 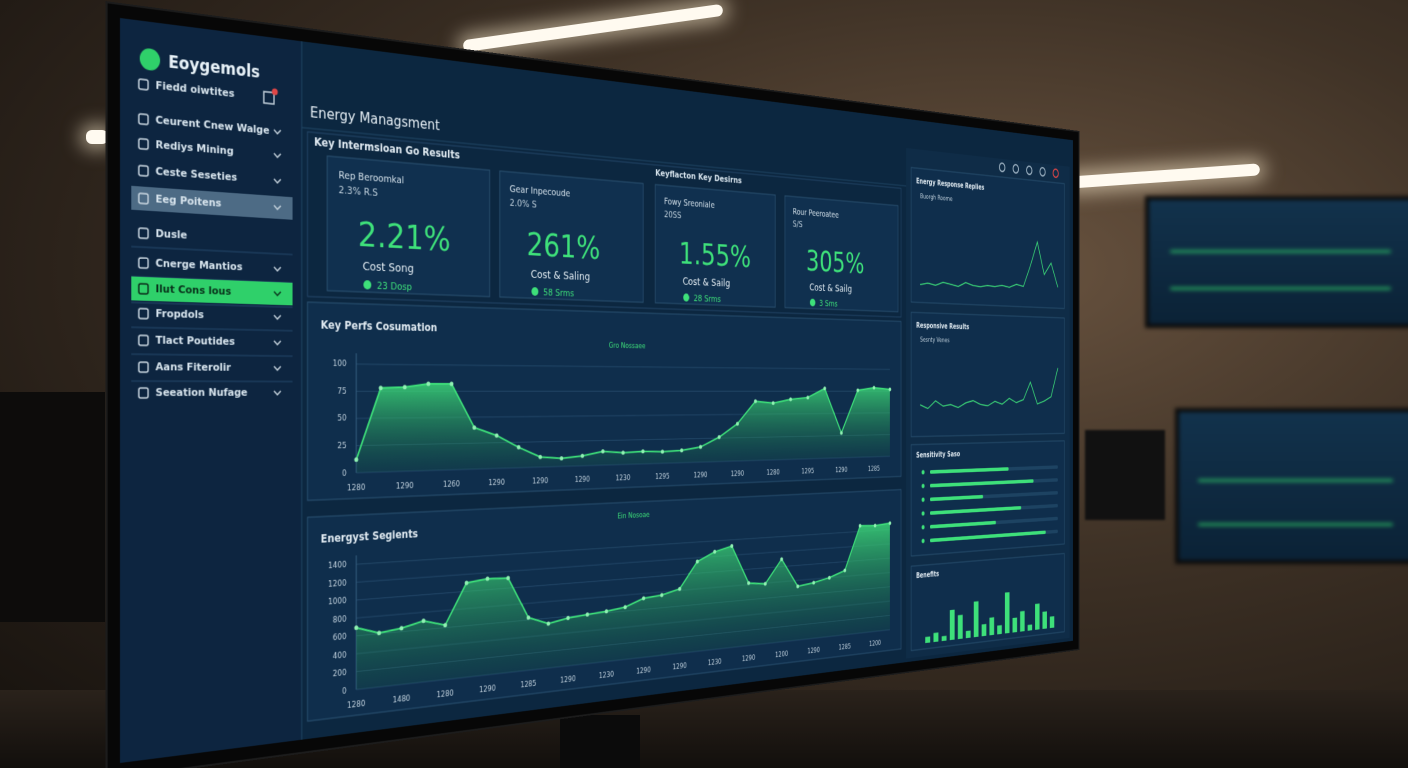 I want to click on x-tick-label: 1200, so click(x=875, y=643).